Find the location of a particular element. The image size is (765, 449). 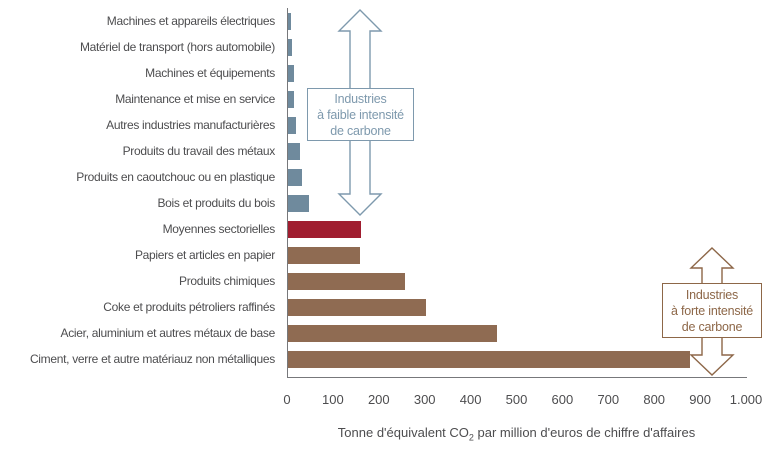

x-tick-label: 300 is located at coordinates (424, 399).